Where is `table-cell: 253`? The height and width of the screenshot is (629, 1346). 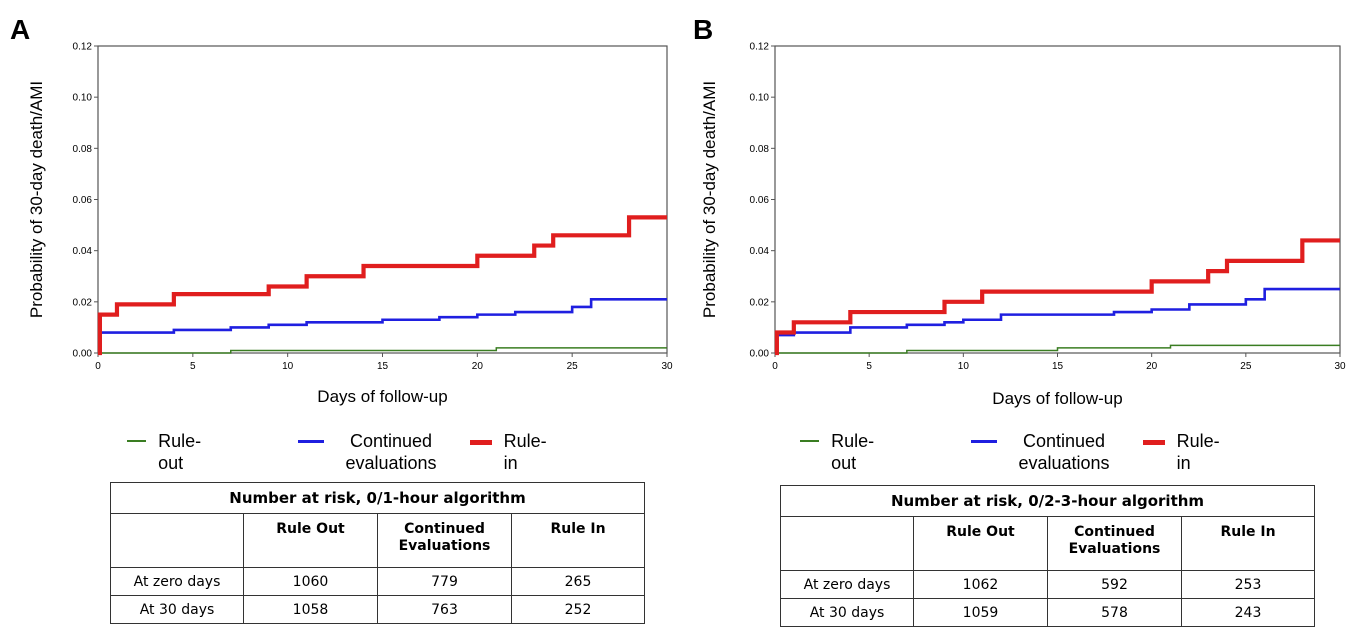
table-cell: 253 is located at coordinates (1248, 584).